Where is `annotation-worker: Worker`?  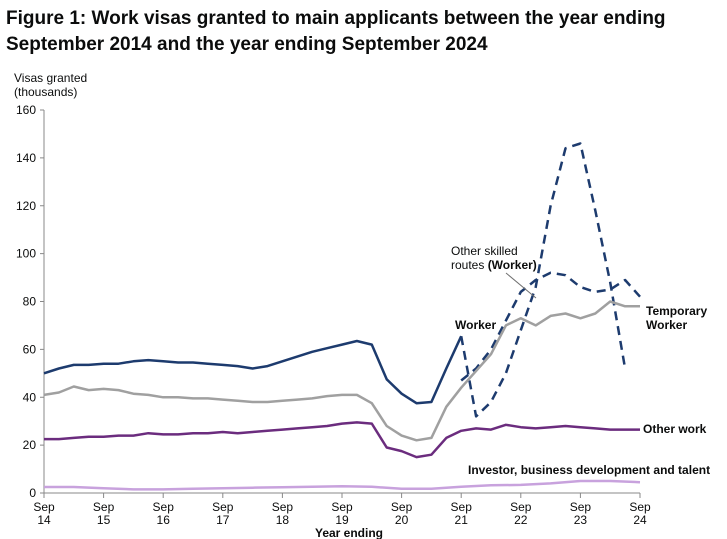
annotation-worker: Worker is located at coordinates (475, 325).